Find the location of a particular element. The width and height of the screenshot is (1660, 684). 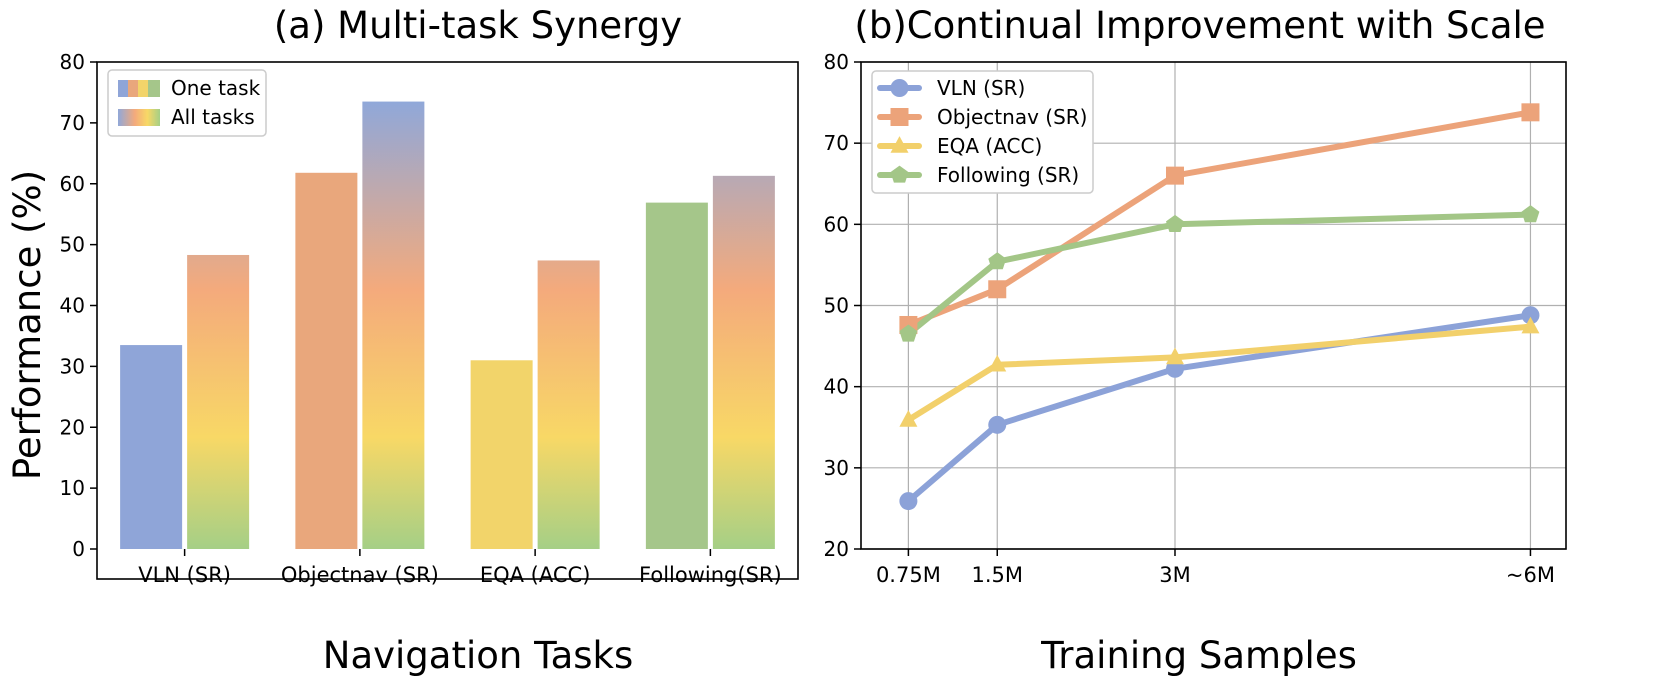

legend-label-following-sr: Following (SR) is located at coordinates (1008, 175).